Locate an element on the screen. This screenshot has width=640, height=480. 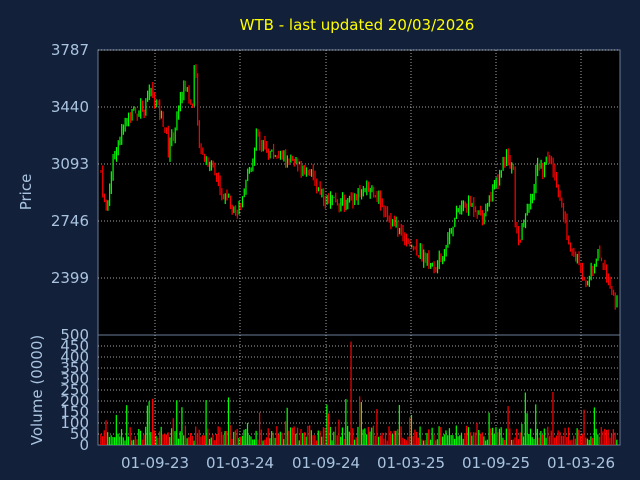
volume-y-tick-label: 350 is located at coordinates (74, 368).